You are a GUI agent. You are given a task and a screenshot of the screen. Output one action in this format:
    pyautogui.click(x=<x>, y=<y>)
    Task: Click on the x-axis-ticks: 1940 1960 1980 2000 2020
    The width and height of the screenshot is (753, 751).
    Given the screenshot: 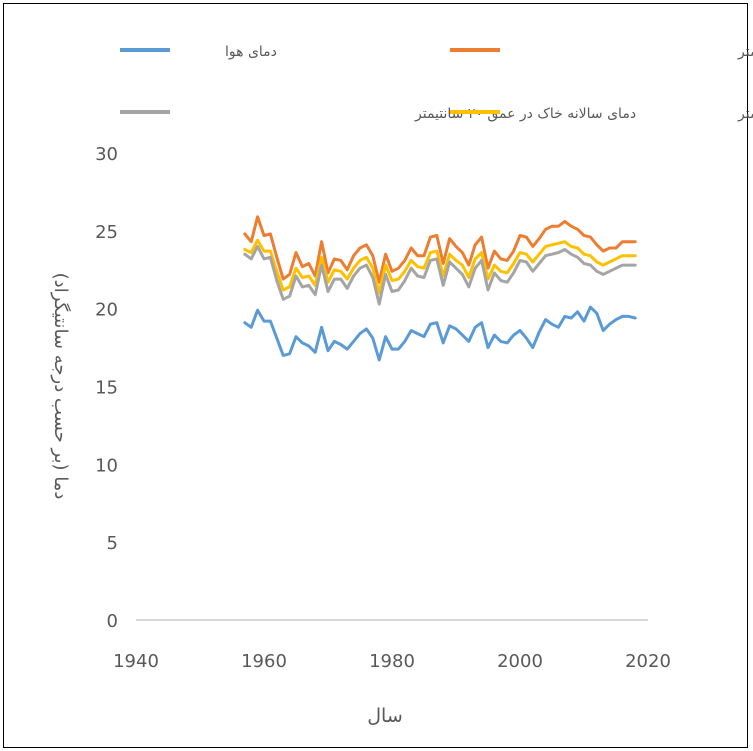 What is the action you would take?
    pyautogui.click(x=392, y=661)
    